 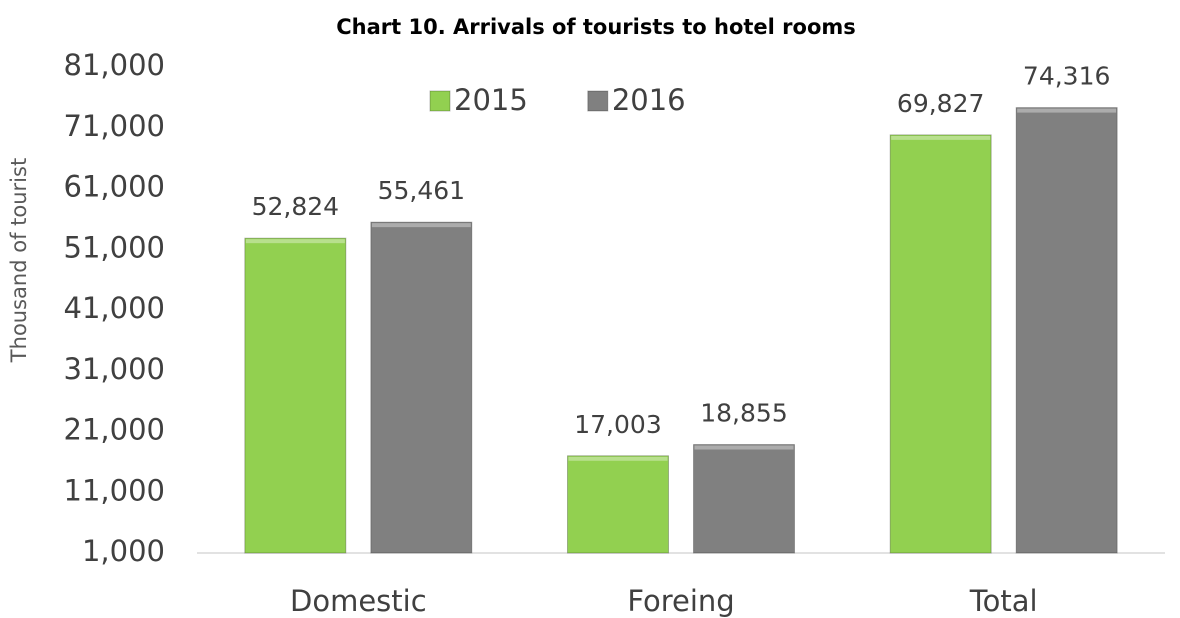 What do you see at coordinates (123, 551) in the screenshot?
I see `y-tick-label: 1,000` at bounding box center [123, 551].